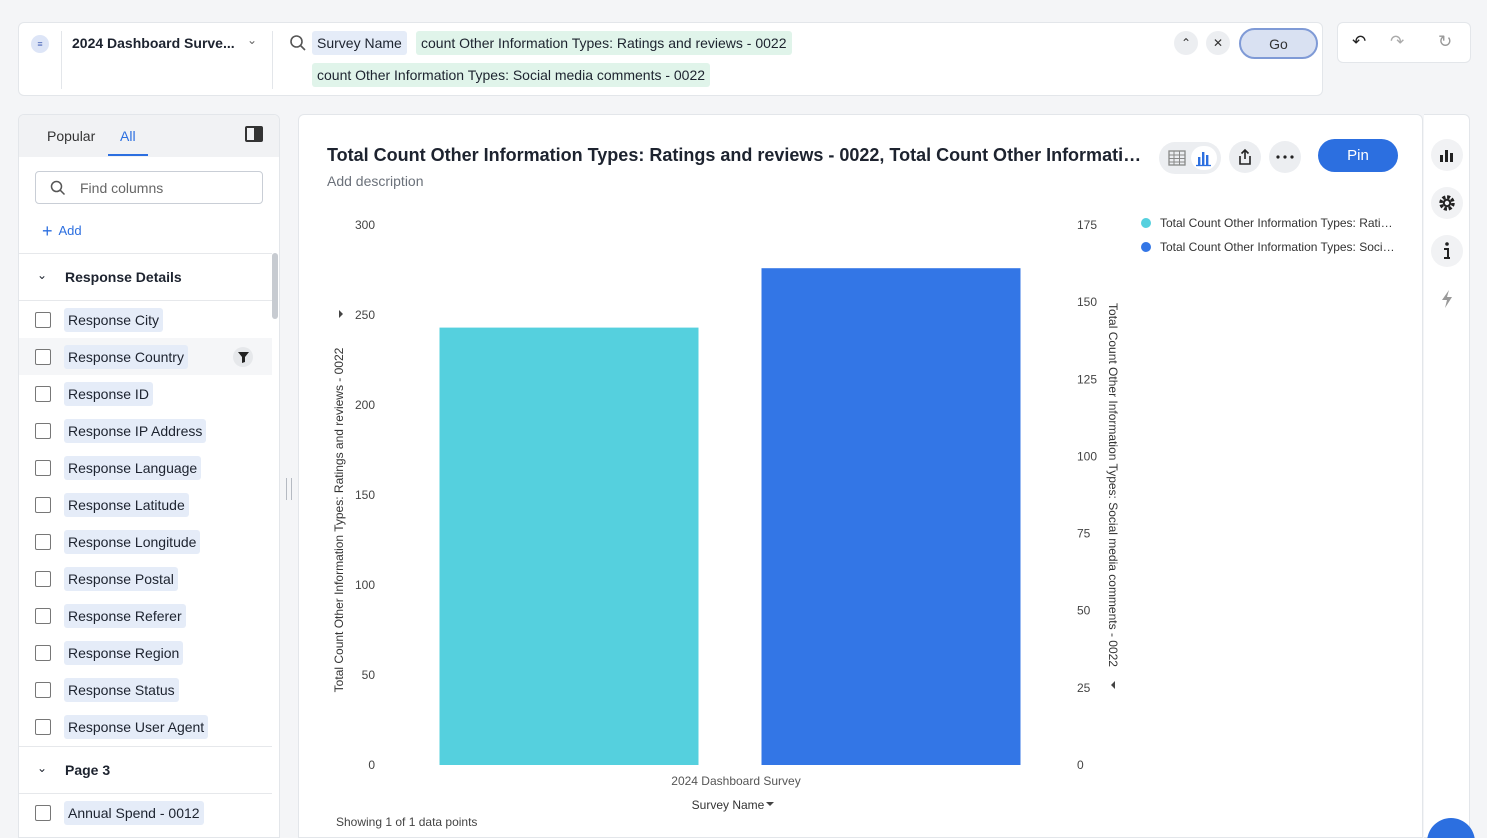 The height and width of the screenshot is (838, 1487). I want to click on column-chip: Response City, so click(114, 320).